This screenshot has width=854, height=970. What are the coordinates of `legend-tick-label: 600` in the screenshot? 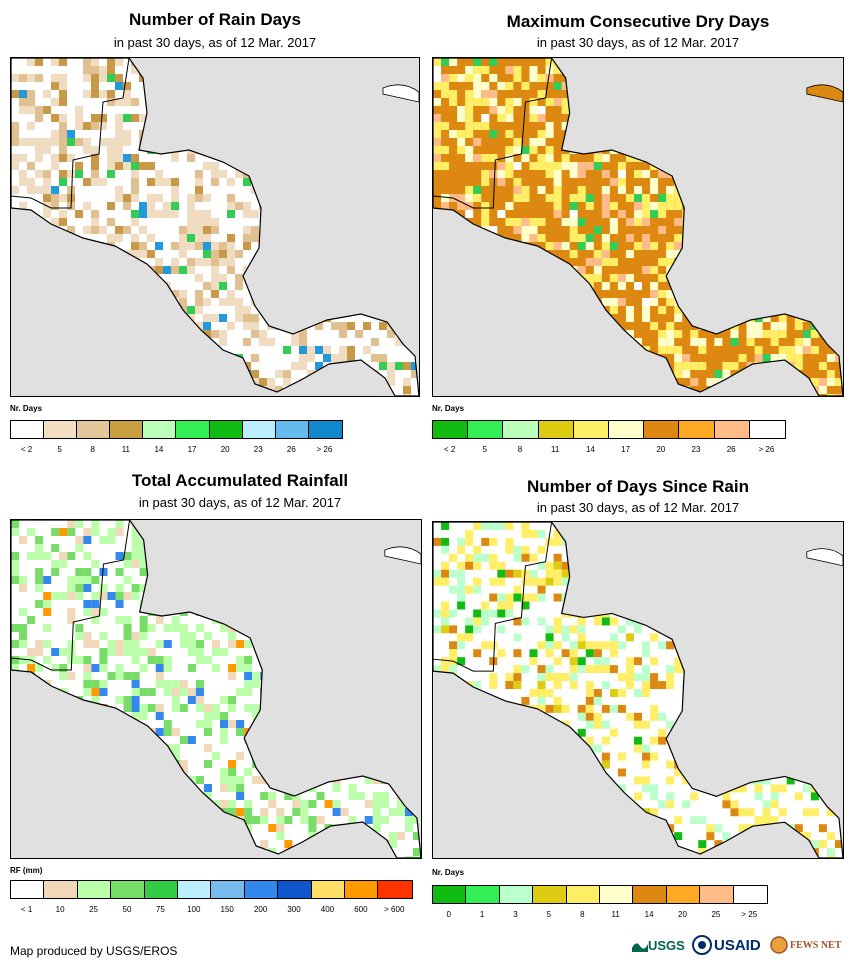 It's located at (361, 909).